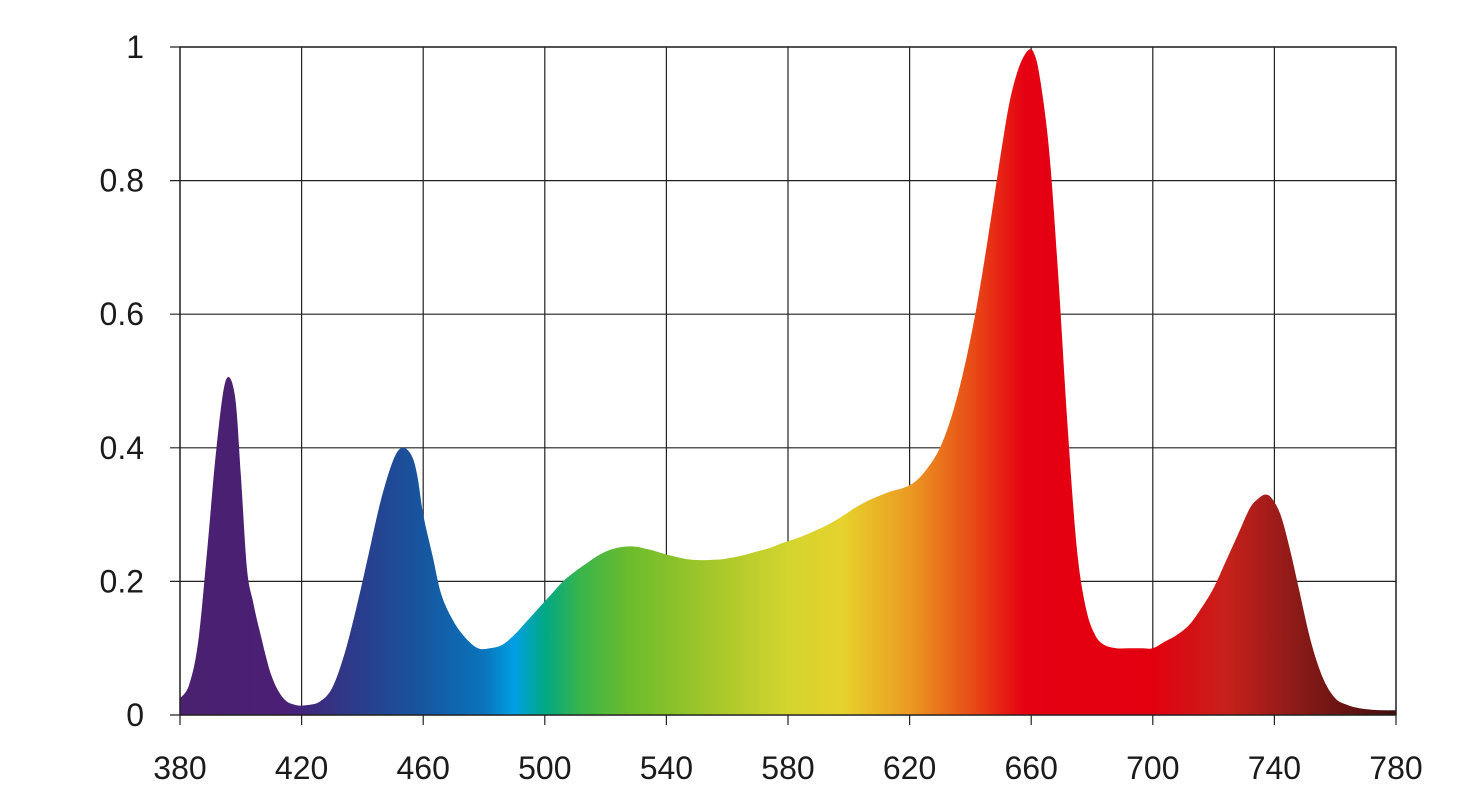 The width and height of the screenshot is (1480, 801). What do you see at coordinates (1031, 768) in the screenshot?
I see `x-tick-label: 660` at bounding box center [1031, 768].